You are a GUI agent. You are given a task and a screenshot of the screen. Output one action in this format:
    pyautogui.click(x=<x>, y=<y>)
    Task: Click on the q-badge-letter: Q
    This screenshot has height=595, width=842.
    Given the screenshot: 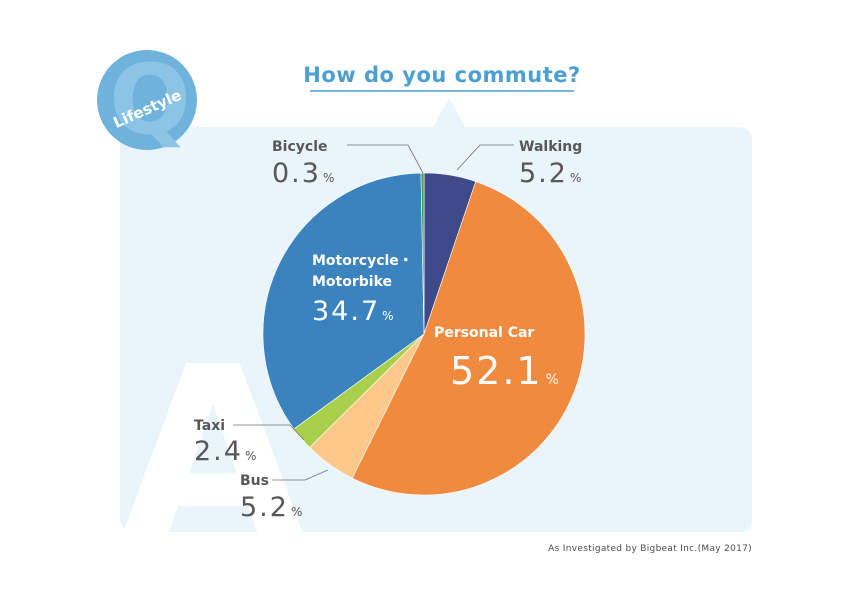 What is the action you would take?
    pyautogui.click(x=150, y=100)
    